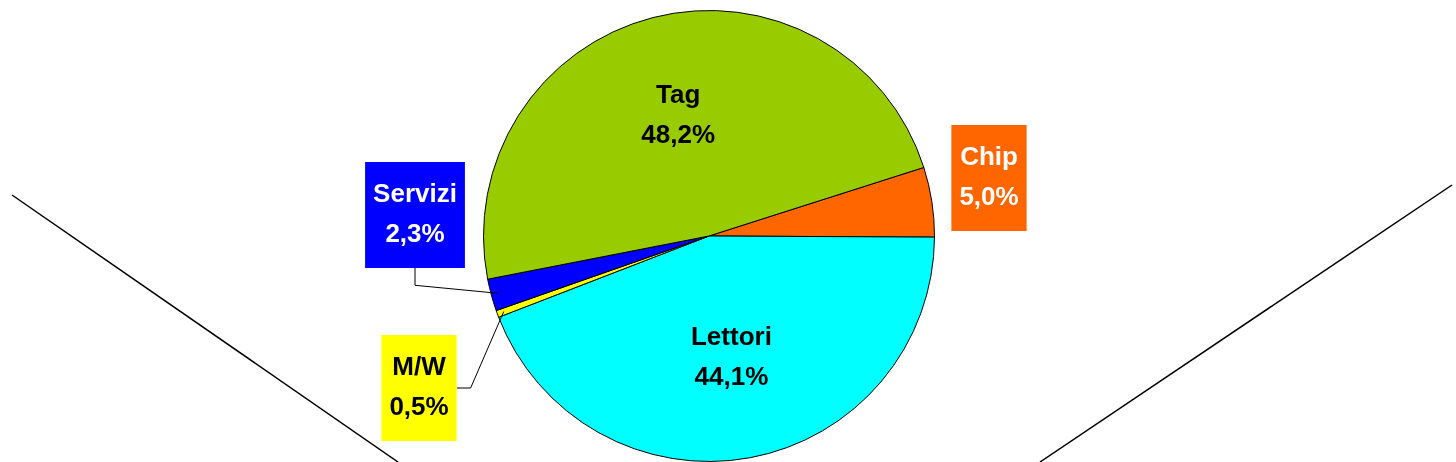 The height and width of the screenshot is (462, 1456). I want to click on slice-label: Lettori, so click(731, 336).